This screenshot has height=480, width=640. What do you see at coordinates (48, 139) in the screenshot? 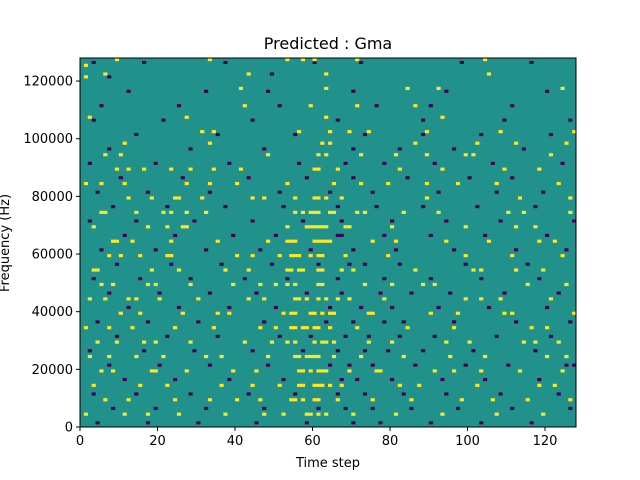
I see `y-tick-label: 100000` at bounding box center [48, 139].